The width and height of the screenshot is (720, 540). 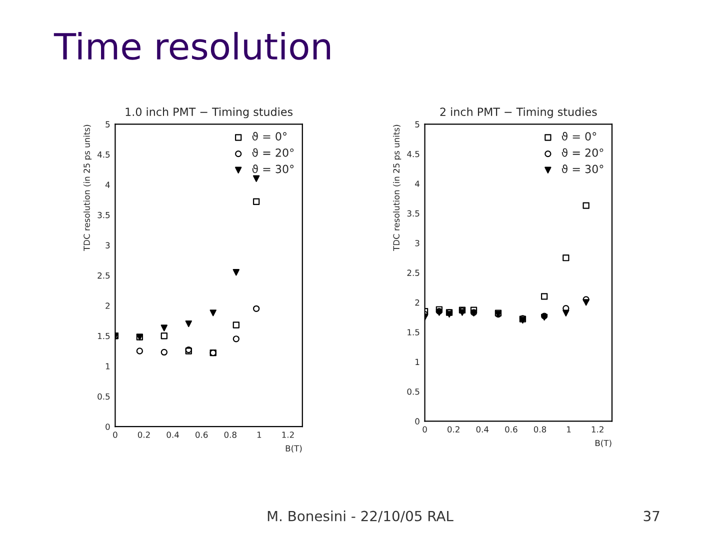 What do you see at coordinates (652, 516) in the screenshot?
I see `text: 37` at bounding box center [652, 516].